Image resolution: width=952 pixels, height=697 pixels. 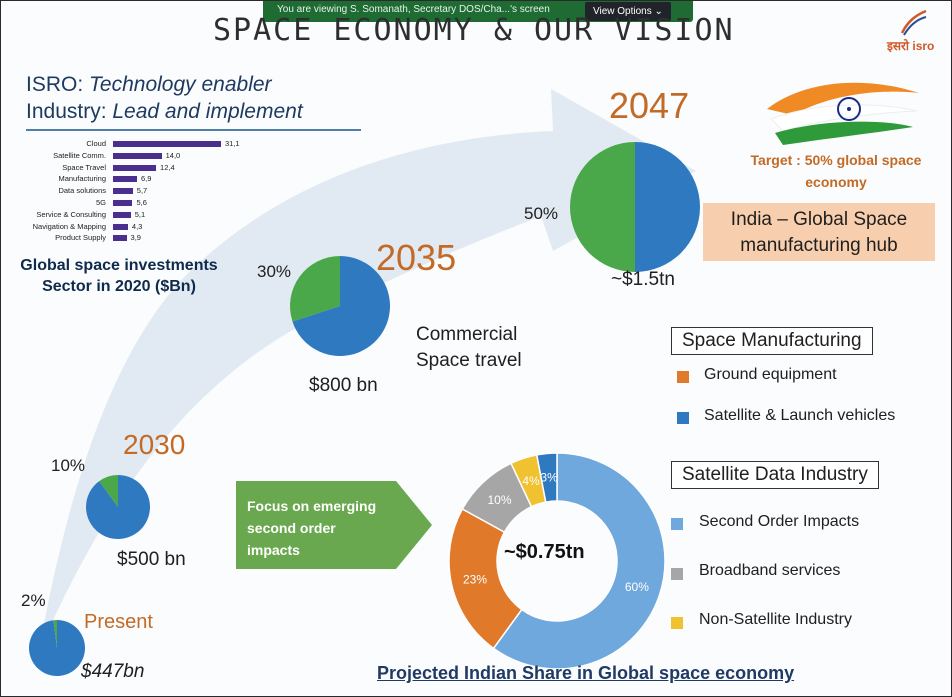 I want to click on bar-category-label: 5G, so click(x=100, y=202).